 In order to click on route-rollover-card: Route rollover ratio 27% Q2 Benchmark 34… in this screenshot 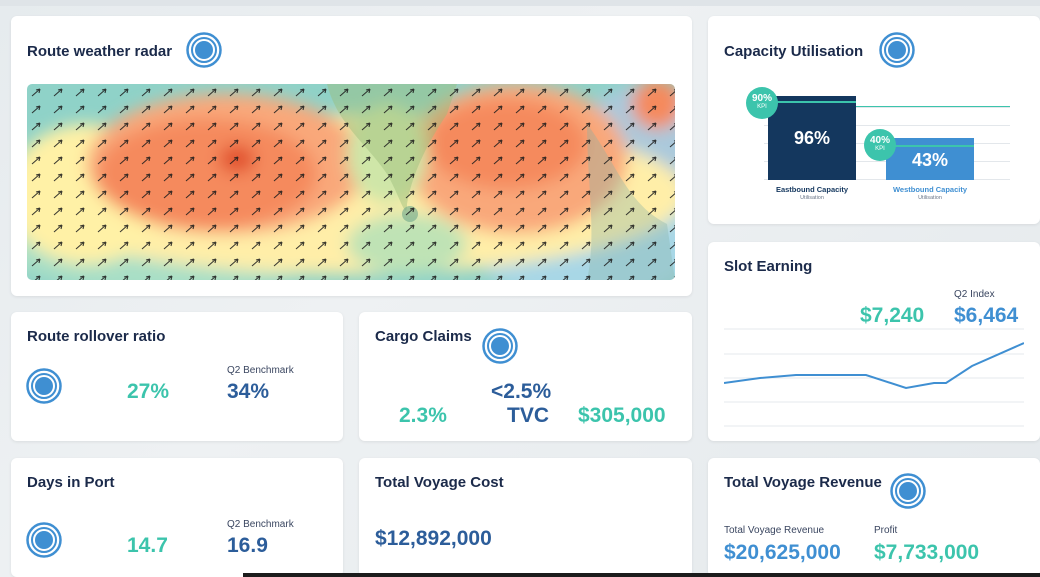, I will do `click(177, 376)`.